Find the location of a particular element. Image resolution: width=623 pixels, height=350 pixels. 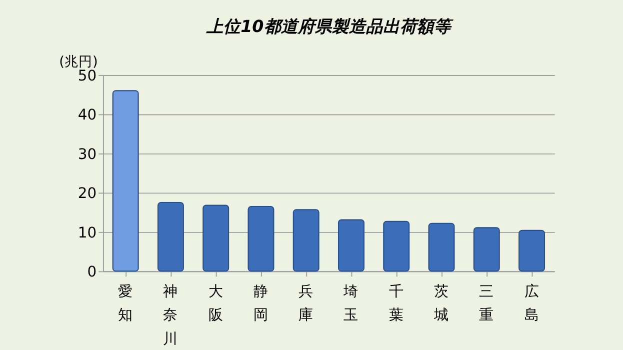

x-tick-label: 静岡 is located at coordinates (260, 303).